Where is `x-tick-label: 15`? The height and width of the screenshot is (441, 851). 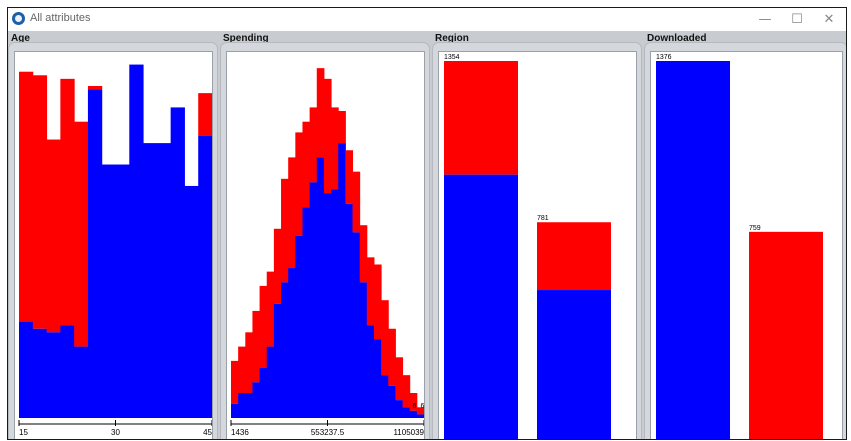 x-tick-label: 15 is located at coordinates (23, 432).